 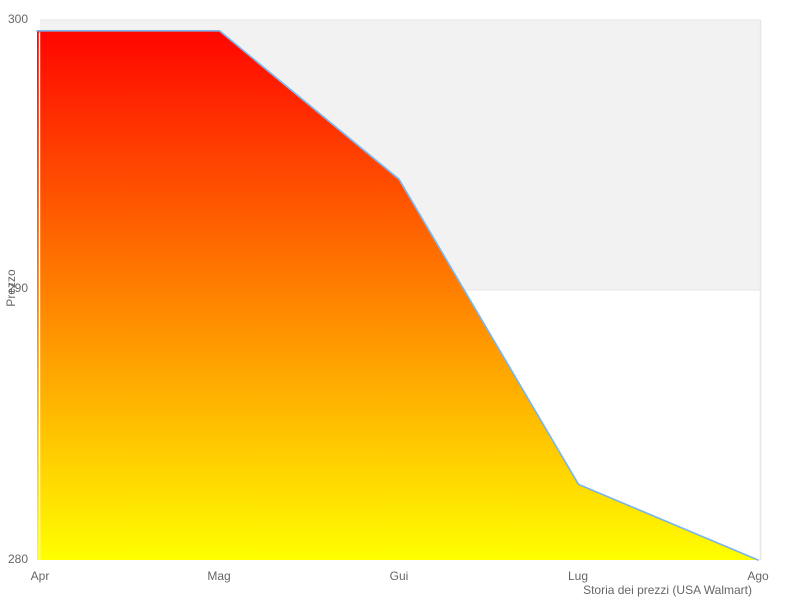 What do you see at coordinates (17, 559) in the screenshot?
I see `y-axis-tick-280: 280` at bounding box center [17, 559].